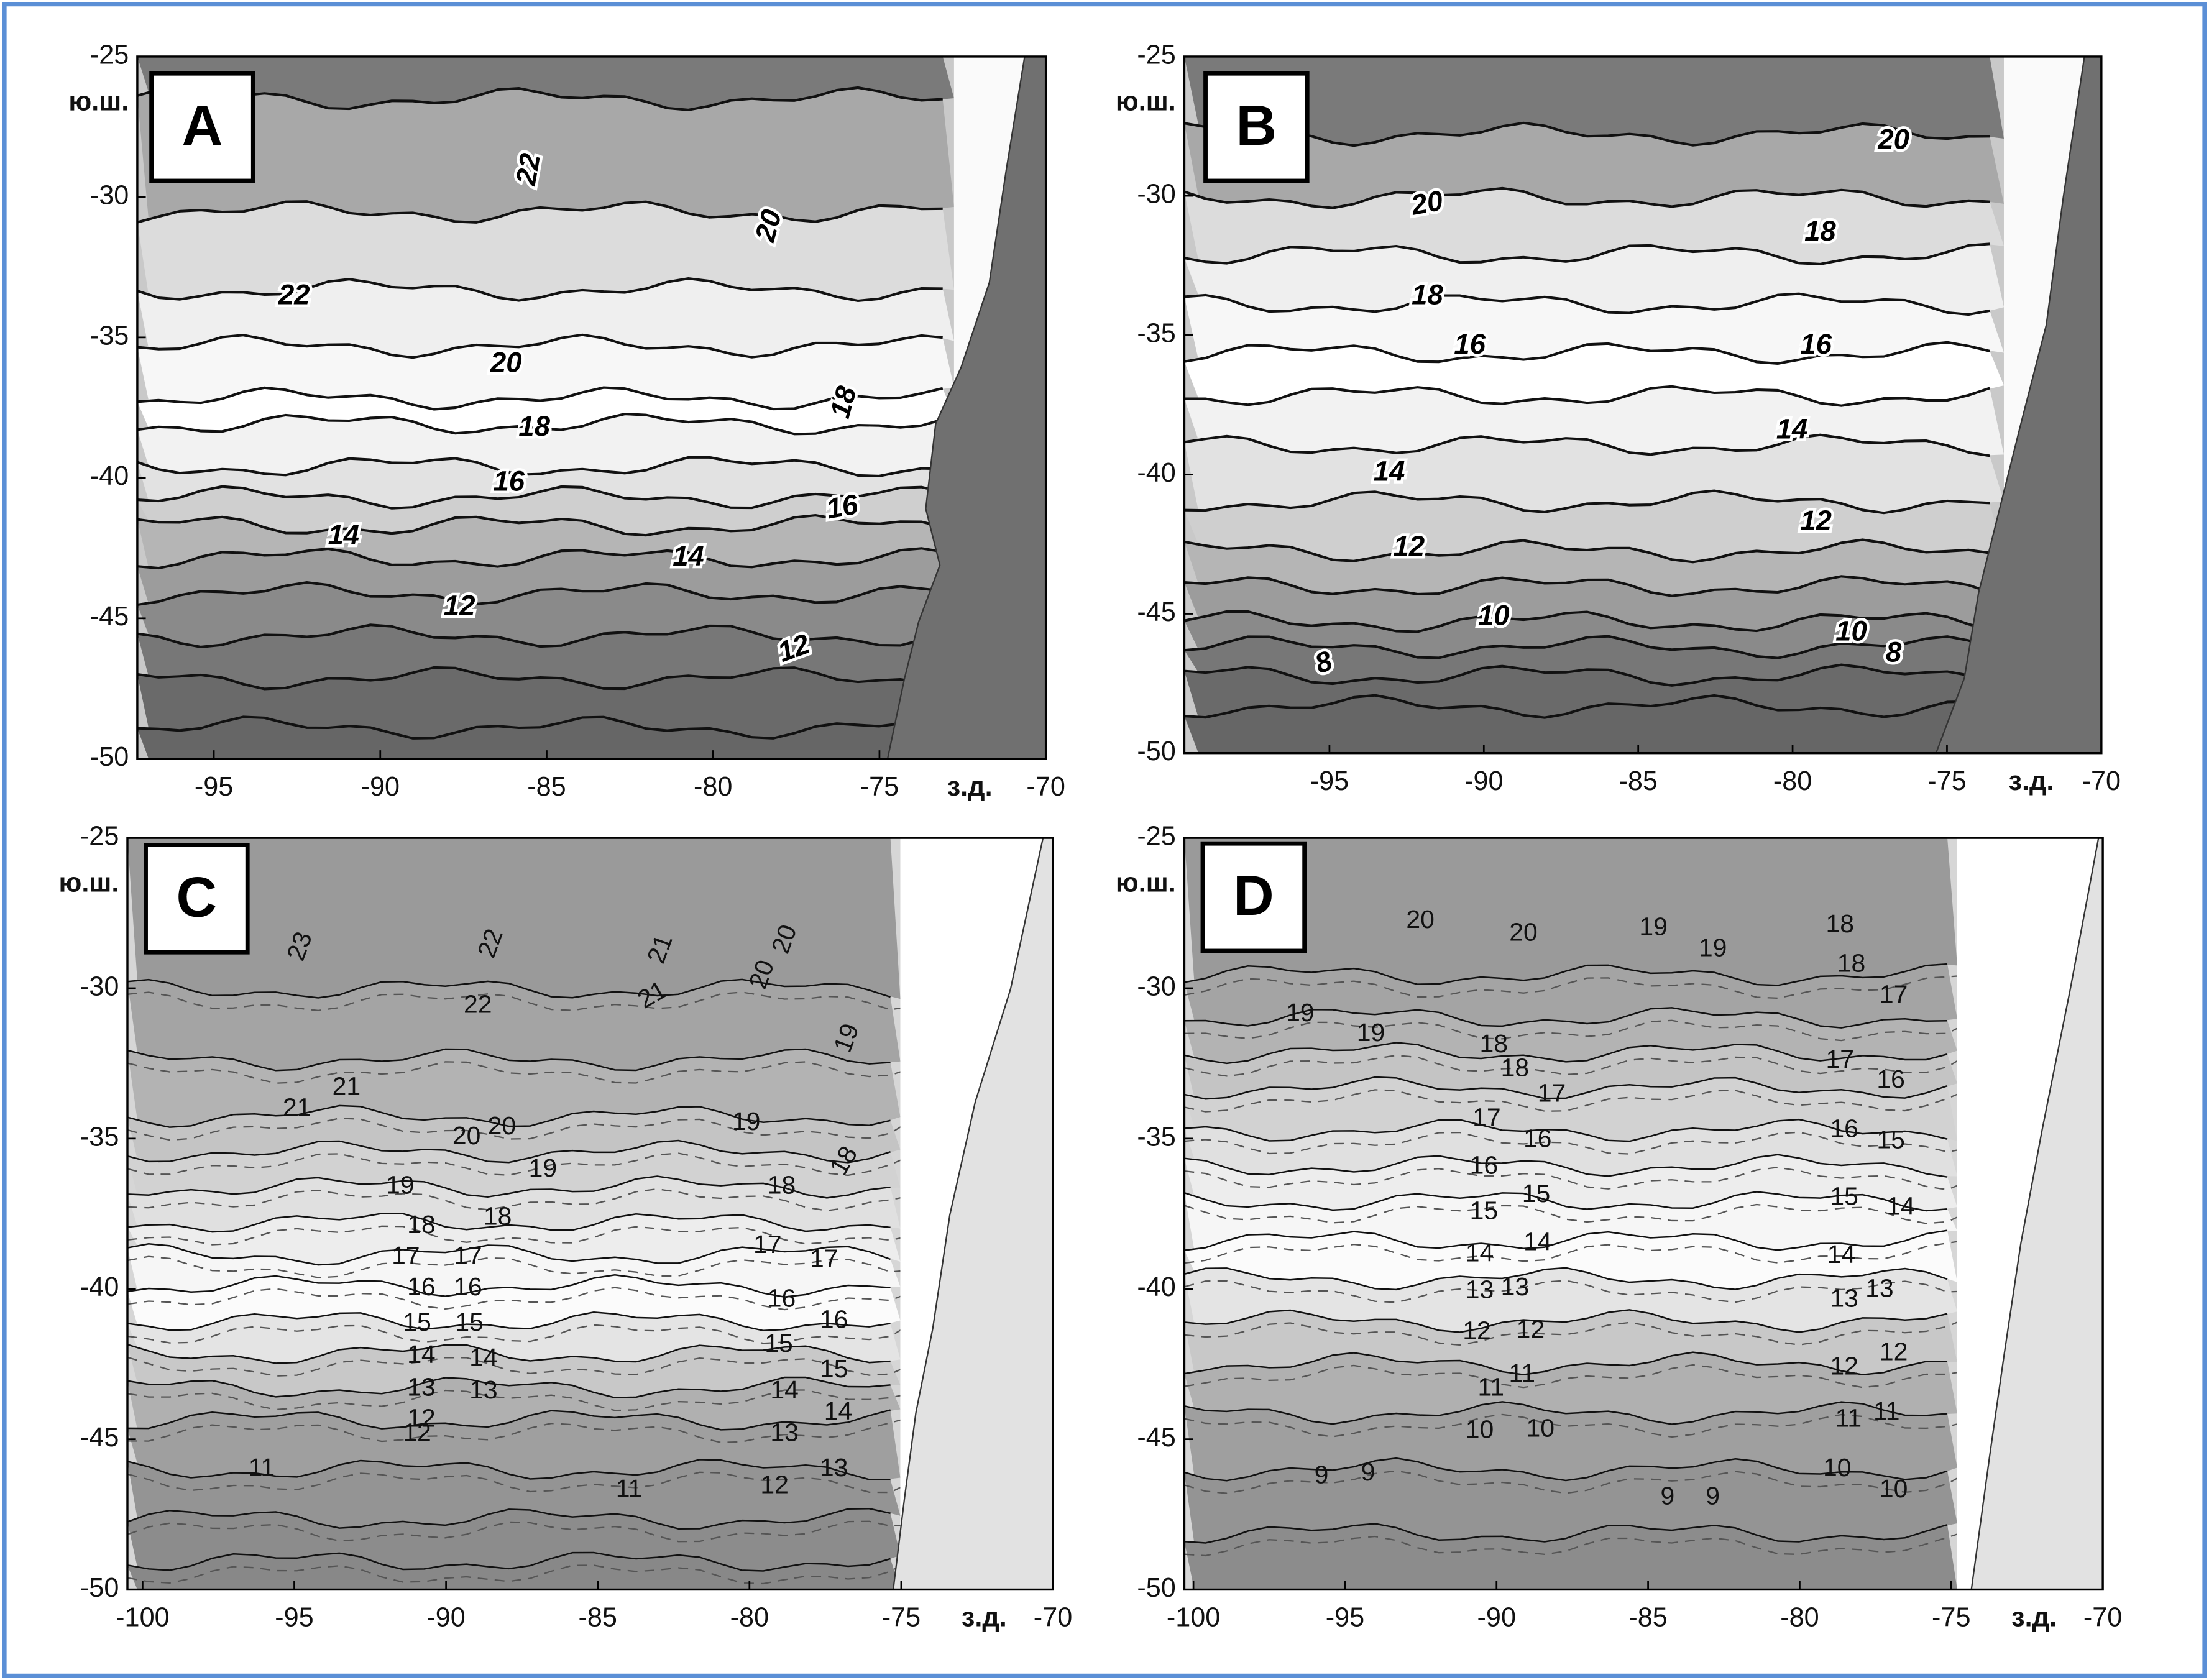  Describe the element at coordinates (1156, 836) in the screenshot. I see `y-tick-label: -25` at that location.